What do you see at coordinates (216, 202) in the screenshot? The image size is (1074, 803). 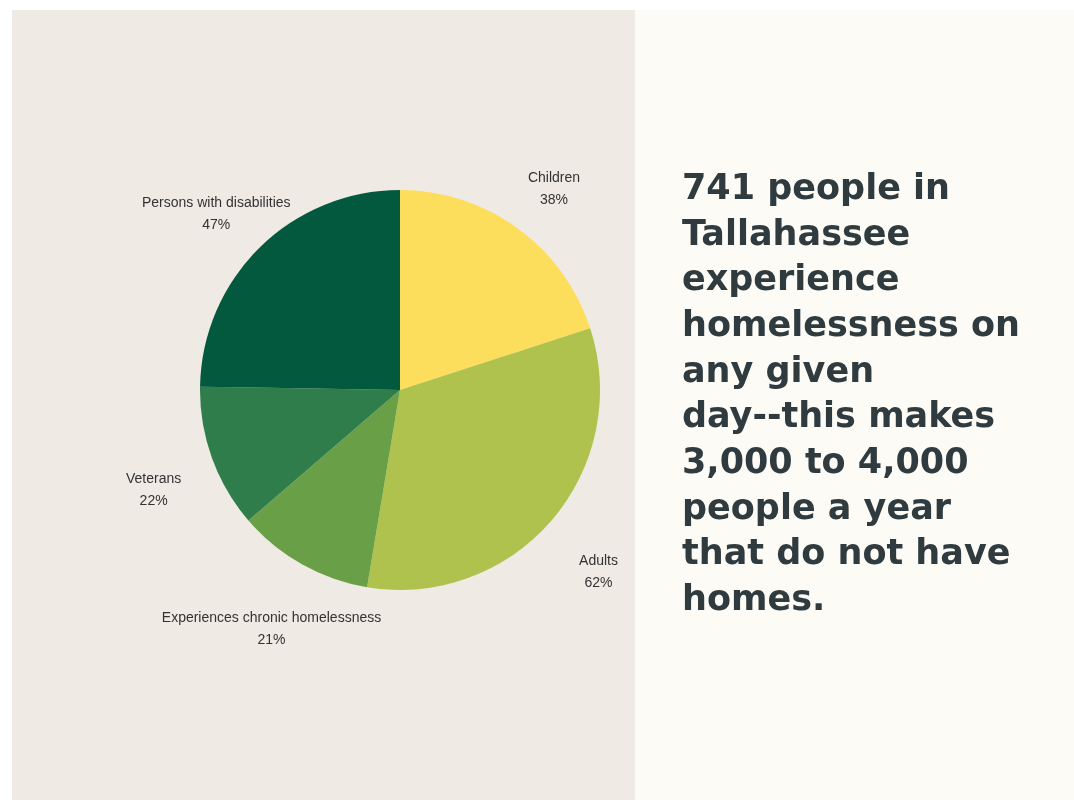 I see `slice-label: Persons with disabilities` at bounding box center [216, 202].